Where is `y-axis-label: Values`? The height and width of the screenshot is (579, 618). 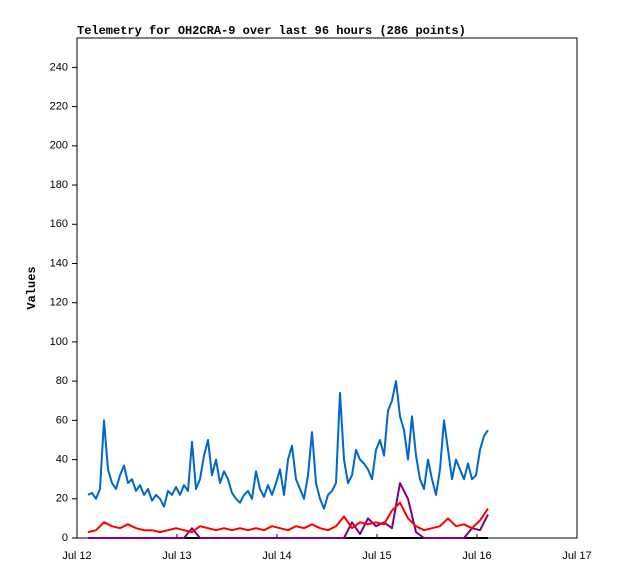
y-axis-label: Values is located at coordinates (32, 287).